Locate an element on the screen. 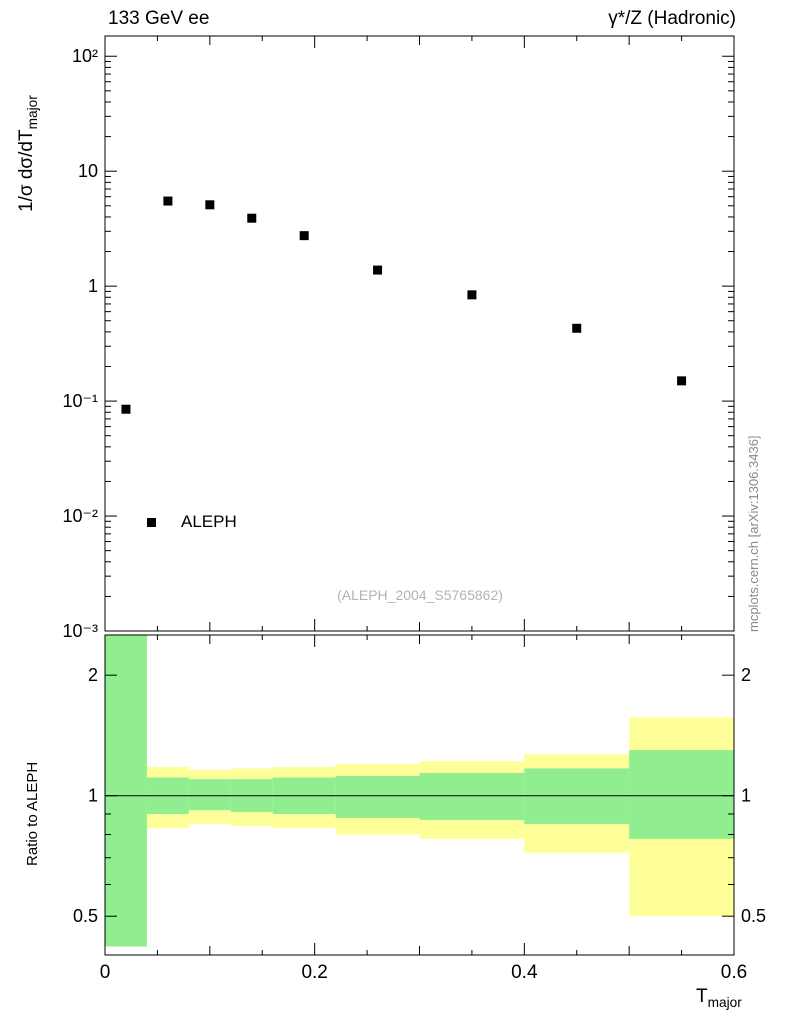  x-axis-label-sub: major is located at coordinates (724, 1002).